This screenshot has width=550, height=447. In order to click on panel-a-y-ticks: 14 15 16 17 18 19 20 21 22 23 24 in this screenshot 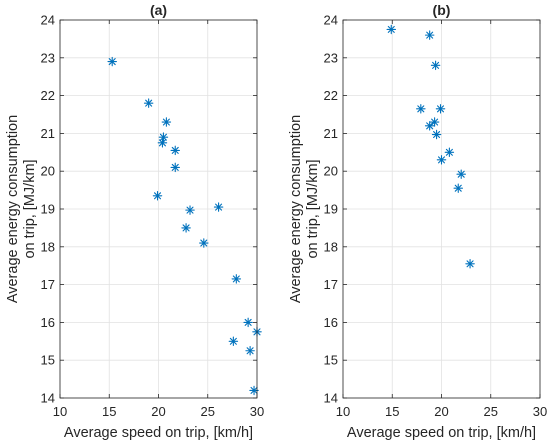, I will do `click(48, 209)`.